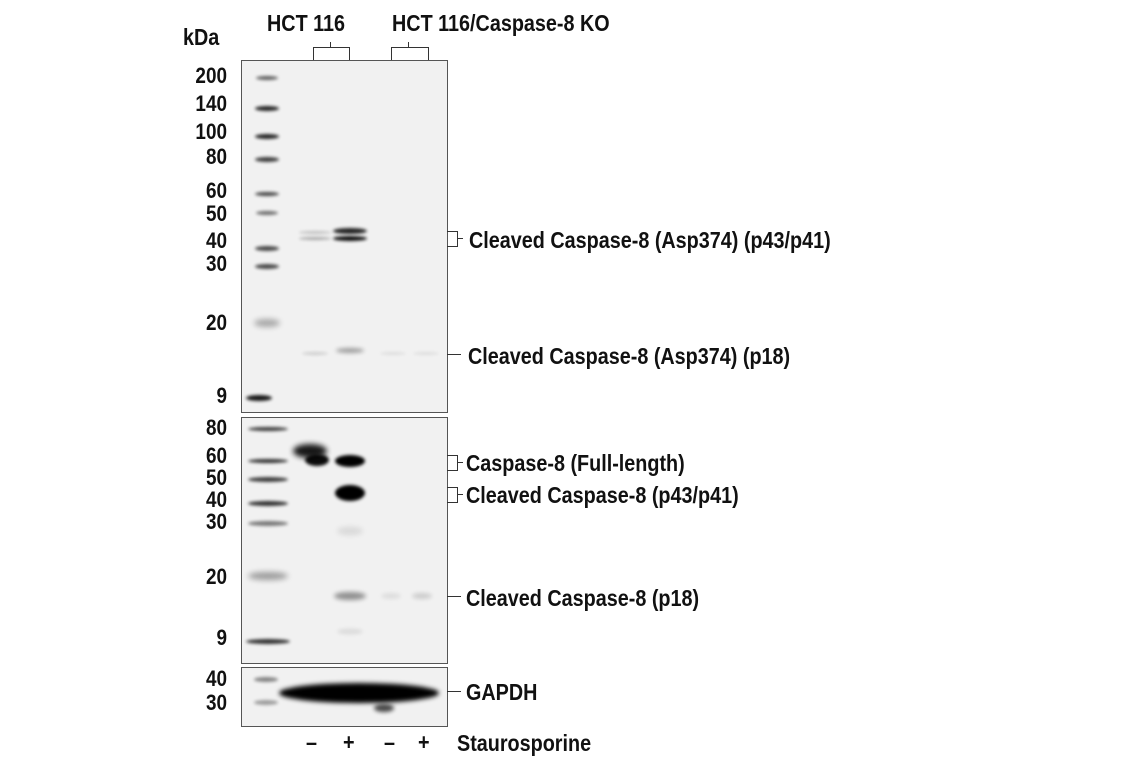 The image size is (1141, 768). Describe the element at coordinates (501, 23) in the screenshot. I see `group-label-hct116-ko: HCT 116/Caspase-8 KO` at that location.